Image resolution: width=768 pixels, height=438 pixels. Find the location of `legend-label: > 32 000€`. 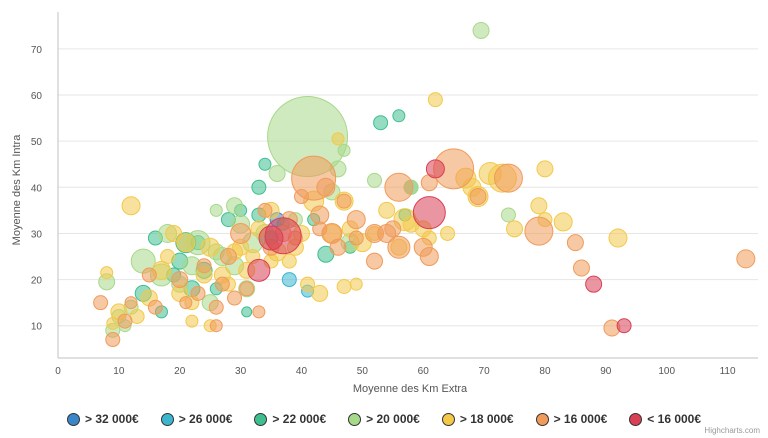

legend-label: > 32 000€ is located at coordinates (111, 419).